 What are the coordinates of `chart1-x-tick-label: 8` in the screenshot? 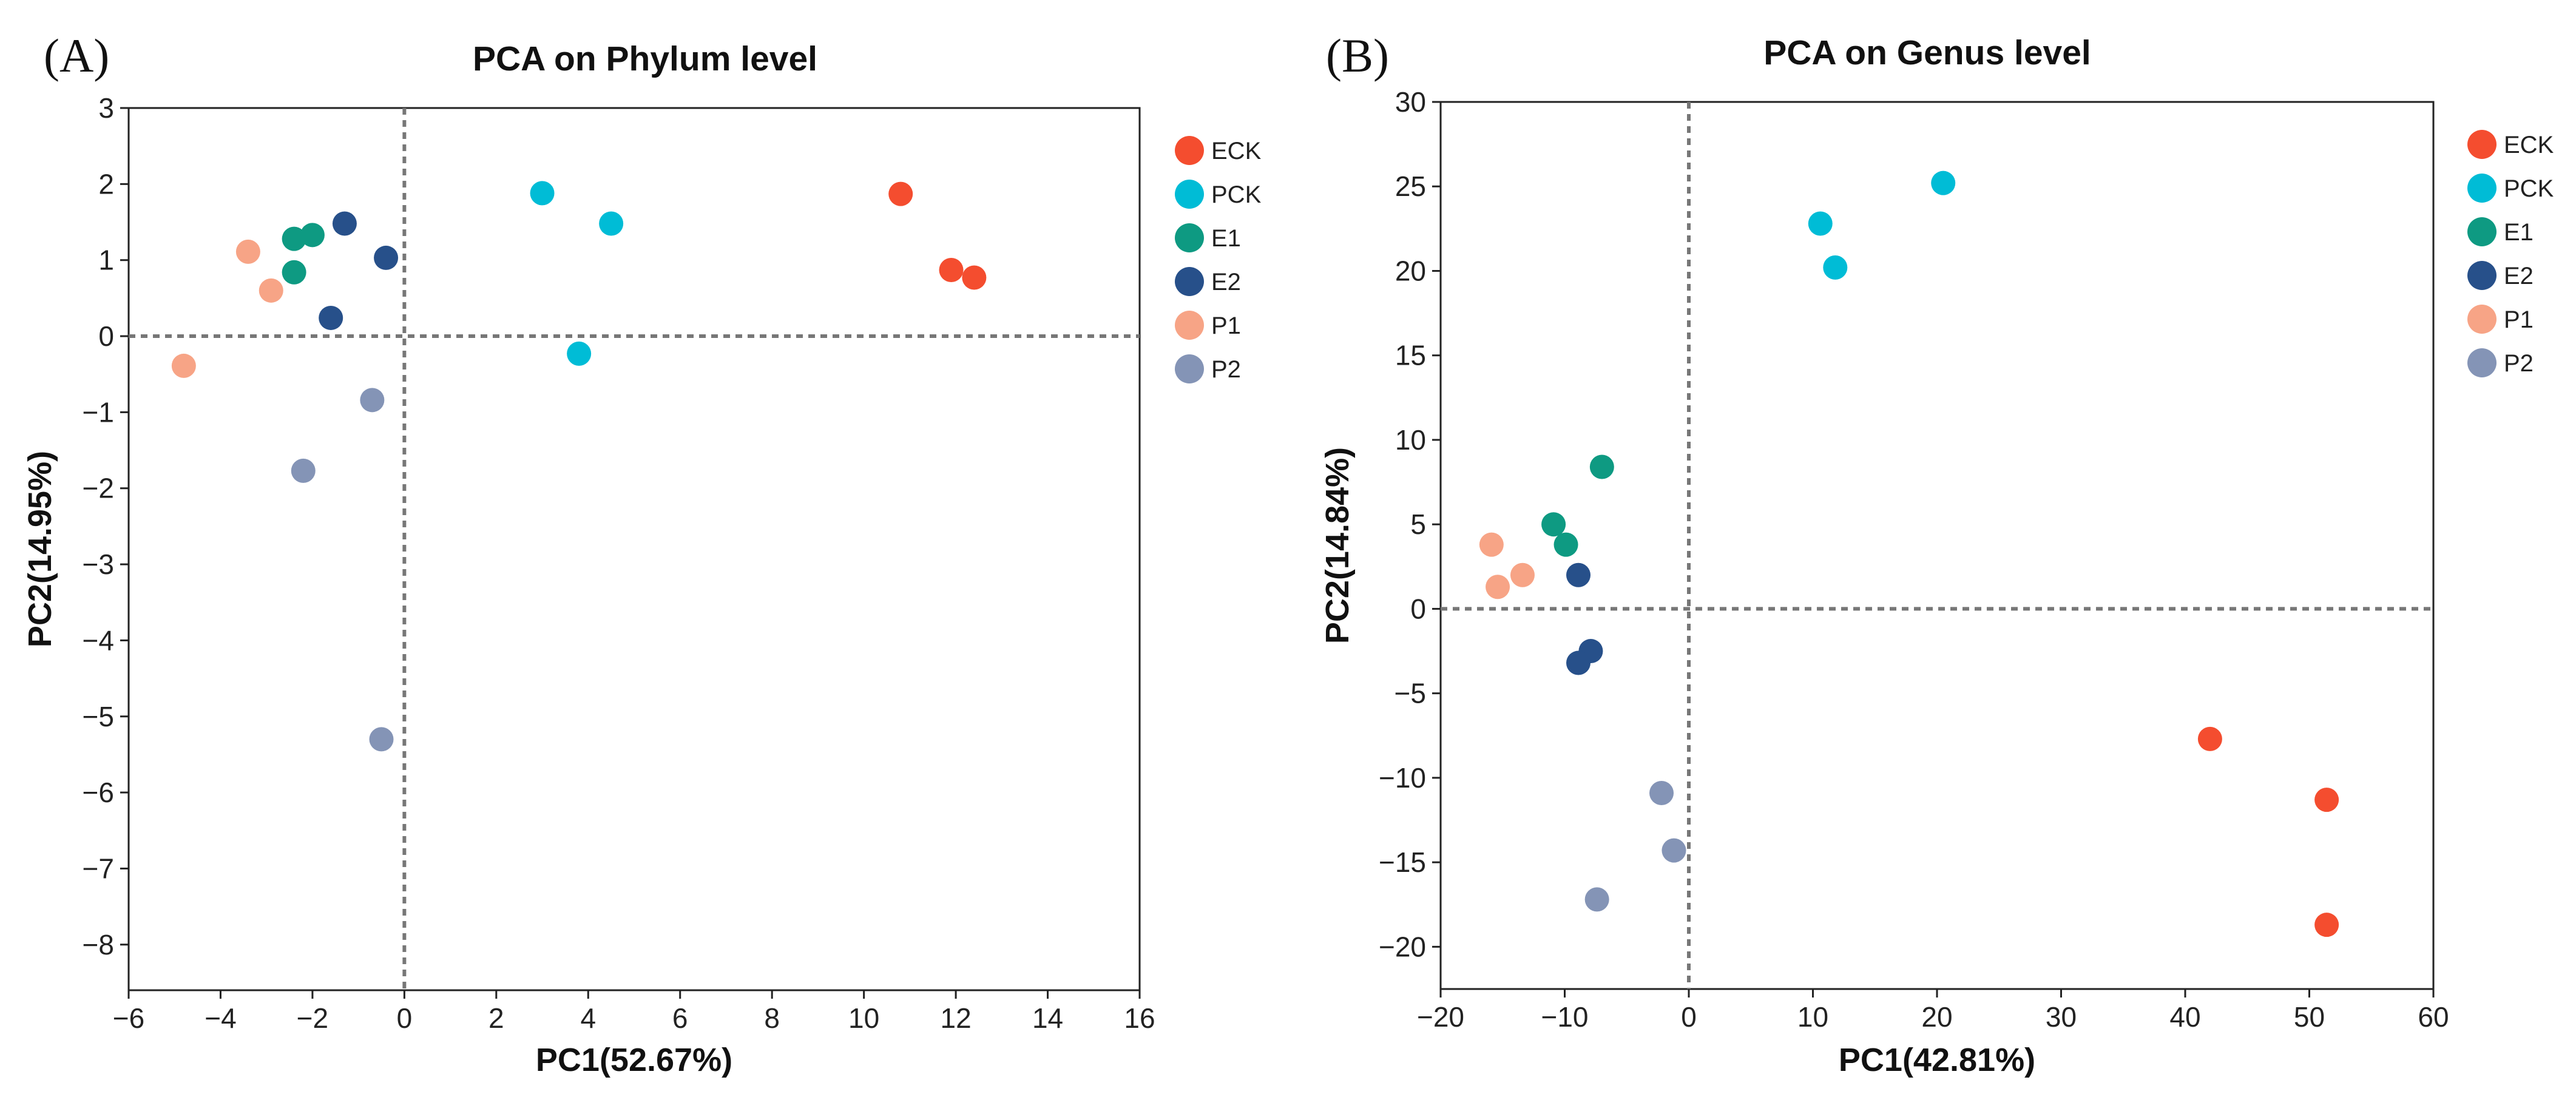 It's located at (772, 1018).